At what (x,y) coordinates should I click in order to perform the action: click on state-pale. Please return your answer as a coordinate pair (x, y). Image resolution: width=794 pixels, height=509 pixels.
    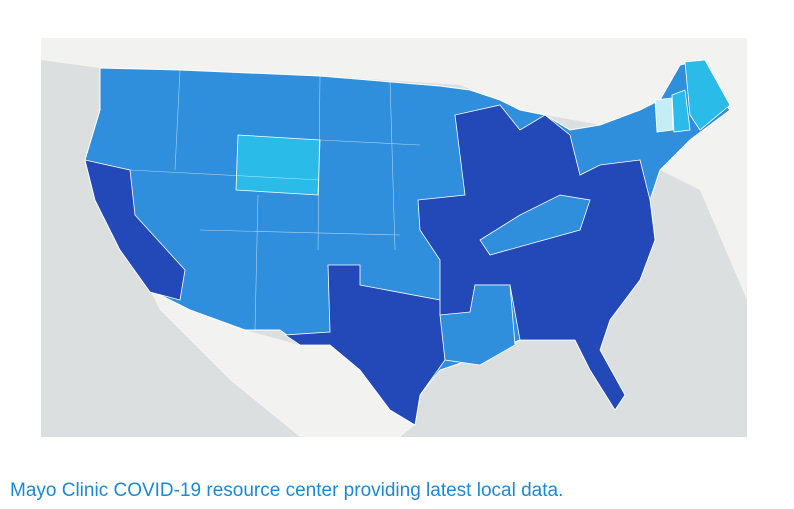
    Looking at the image, I should click on (664, 115).